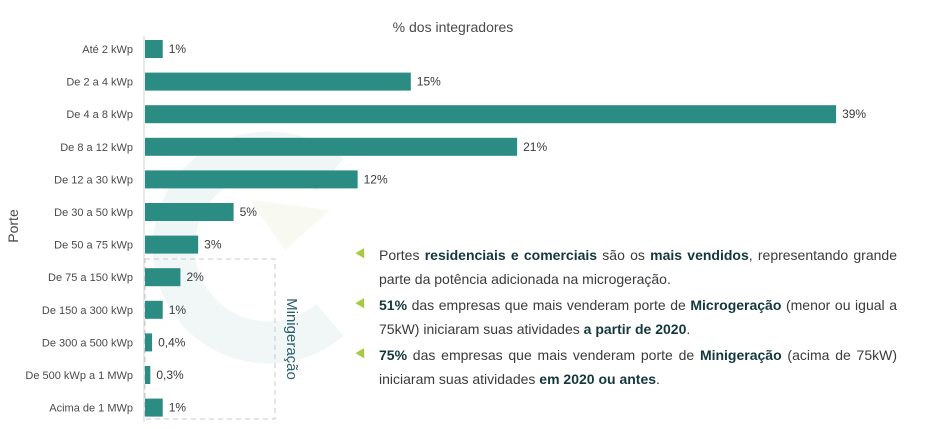  I want to click on value-label: 12%, so click(376, 179).